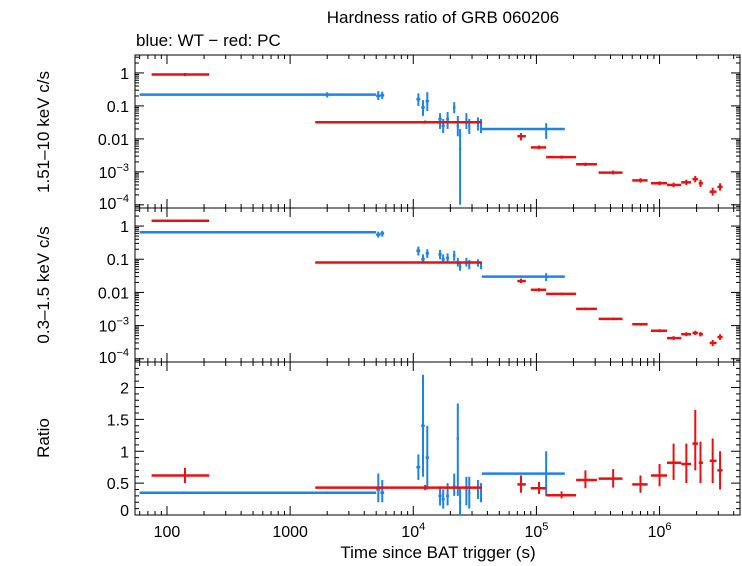 This screenshot has height=566, width=742. Describe the element at coordinates (413, 531) in the screenshot. I see `x-tick-labels: 100 1000 10⁴ 10⁵ 10⁶` at that location.